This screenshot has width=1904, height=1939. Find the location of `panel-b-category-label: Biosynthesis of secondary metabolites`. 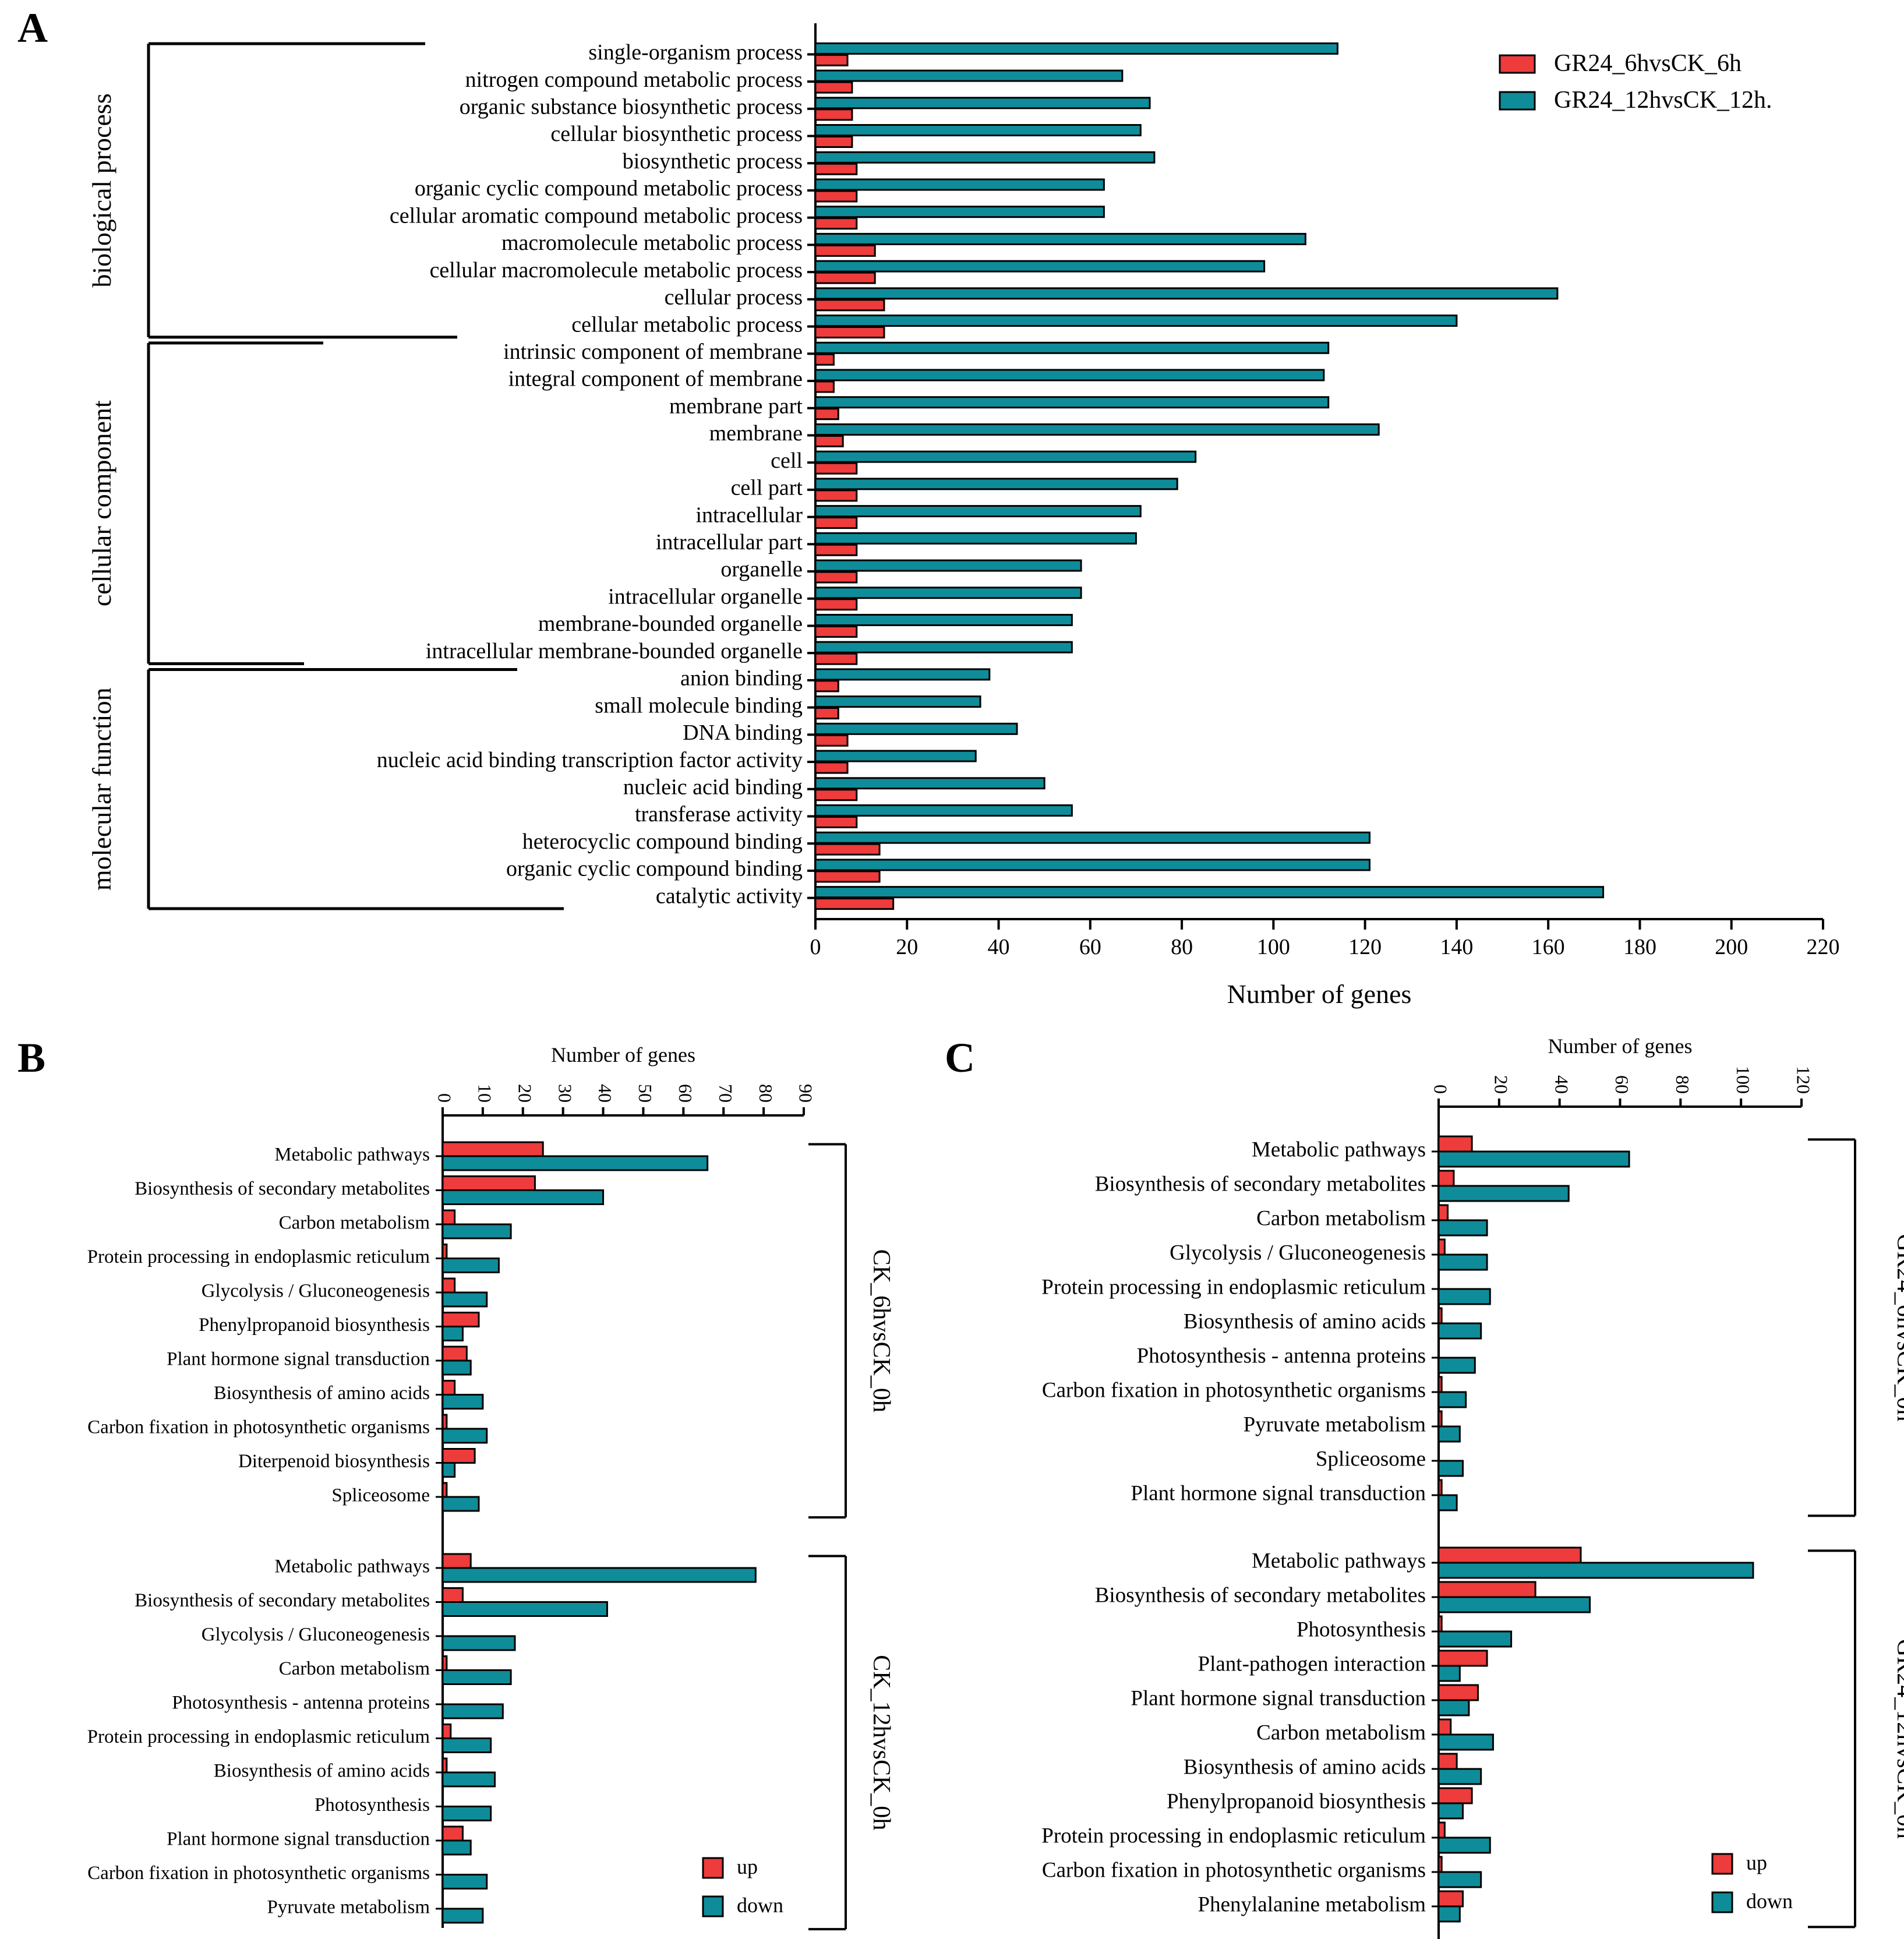

panel-b-category-label: Biosynthesis of secondary metabolites is located at coordinates (282, 1188).